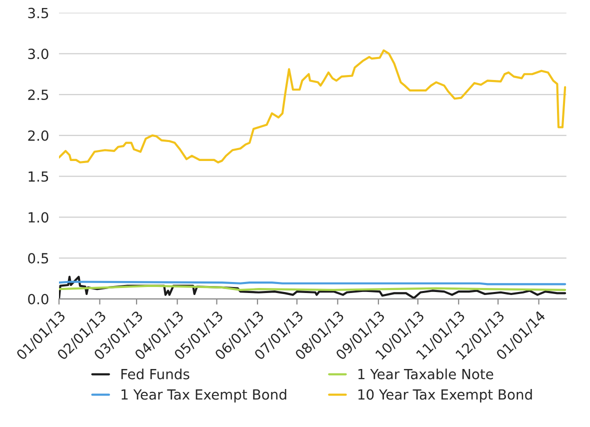 The image size is (590, 427). I want to click on legend-label: 10 Year Tax Exempt Bond, so click(445, 395).